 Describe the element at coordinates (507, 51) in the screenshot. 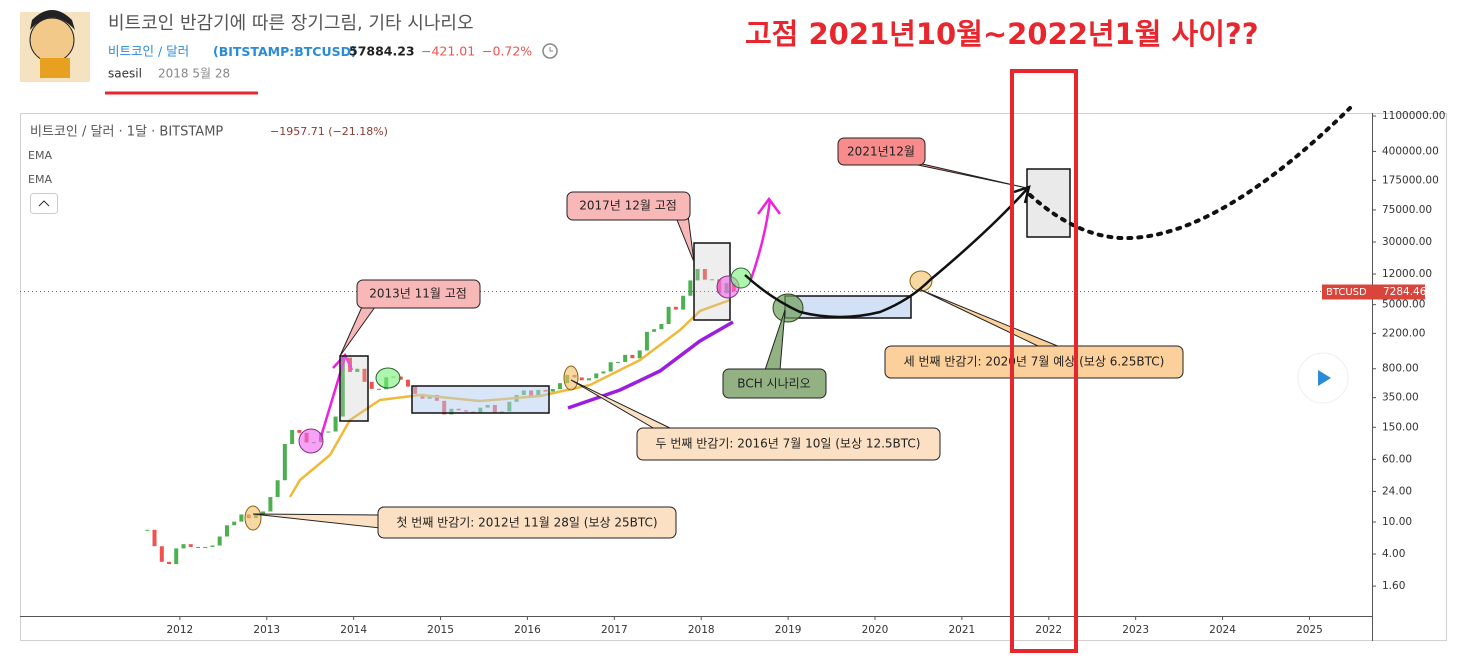

I see `change-pct: −0.72%` at that location.